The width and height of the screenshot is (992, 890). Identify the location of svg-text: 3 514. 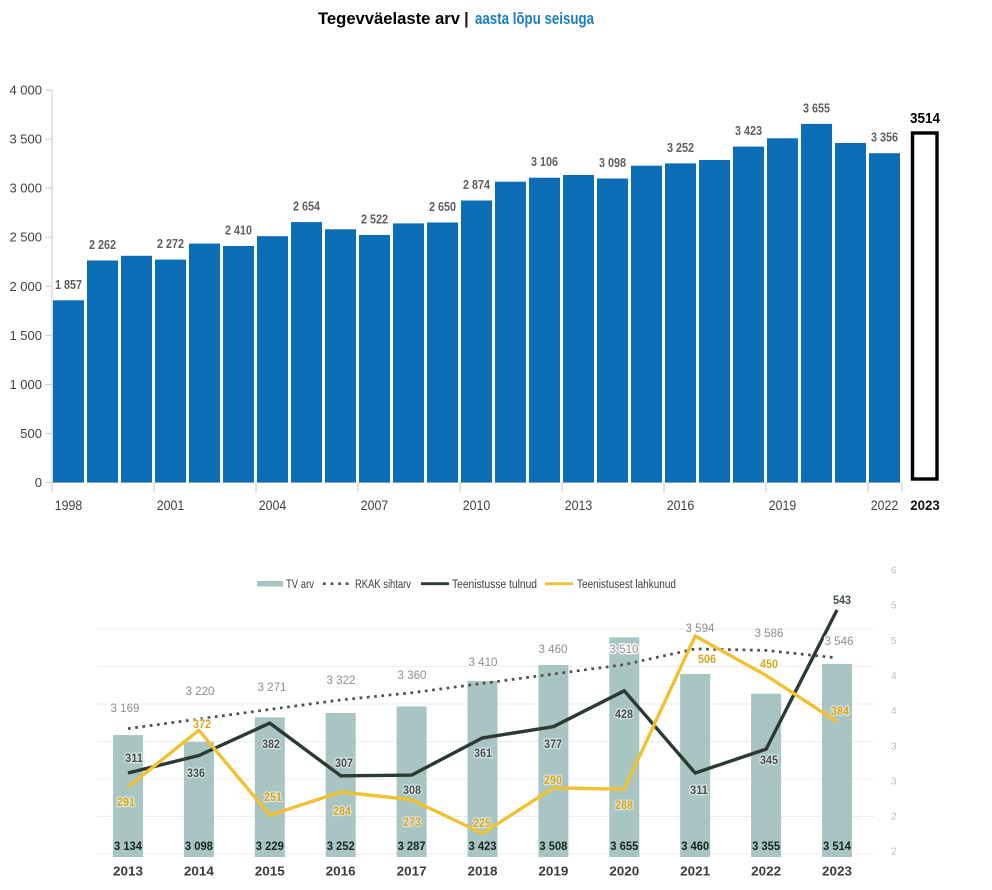
(837, 846).